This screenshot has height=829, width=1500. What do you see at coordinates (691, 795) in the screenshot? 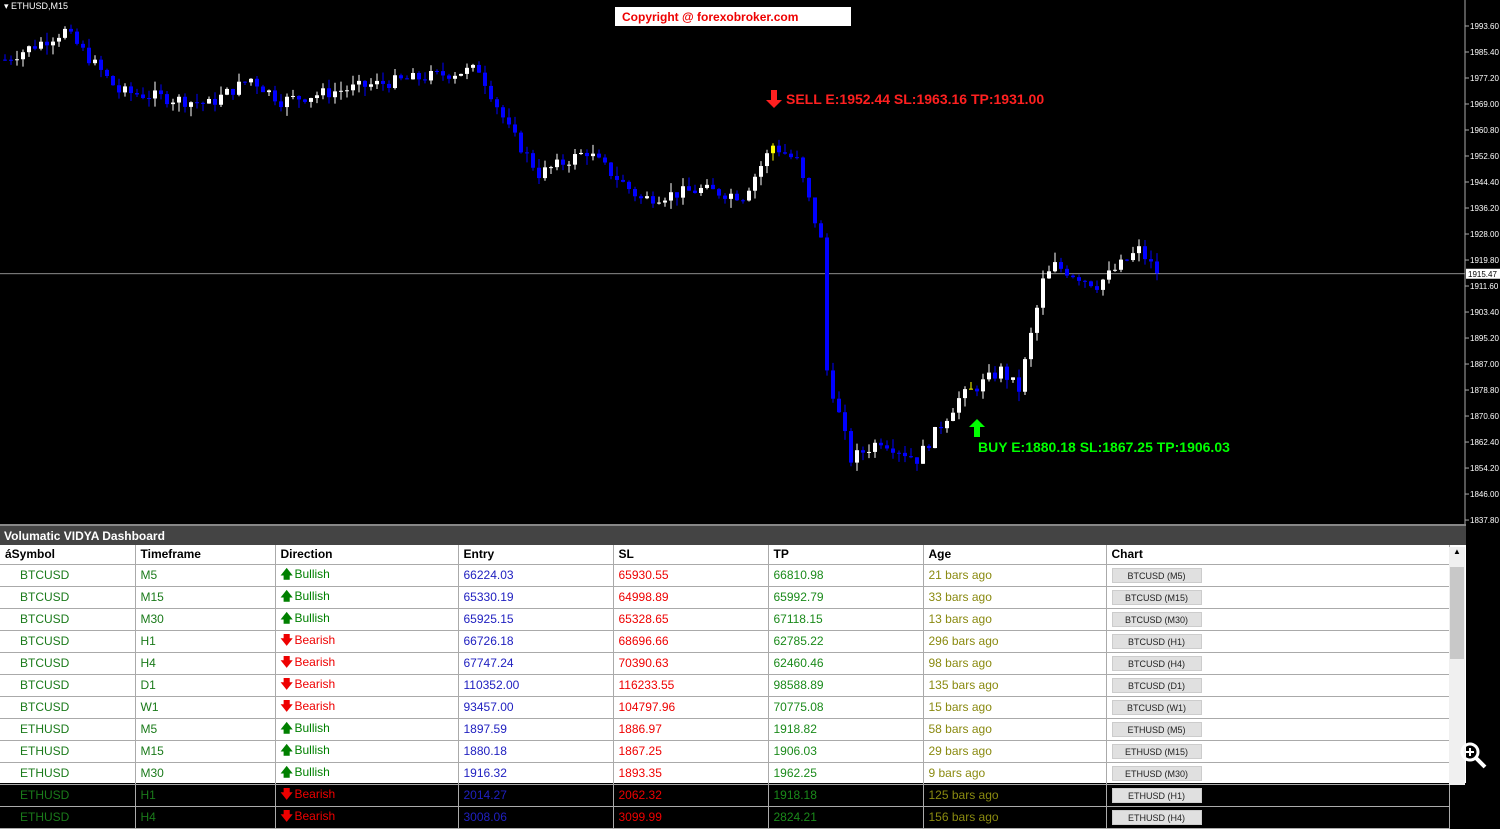
I see `sl-cell: 2062.32` at bounding box center [691, 795].